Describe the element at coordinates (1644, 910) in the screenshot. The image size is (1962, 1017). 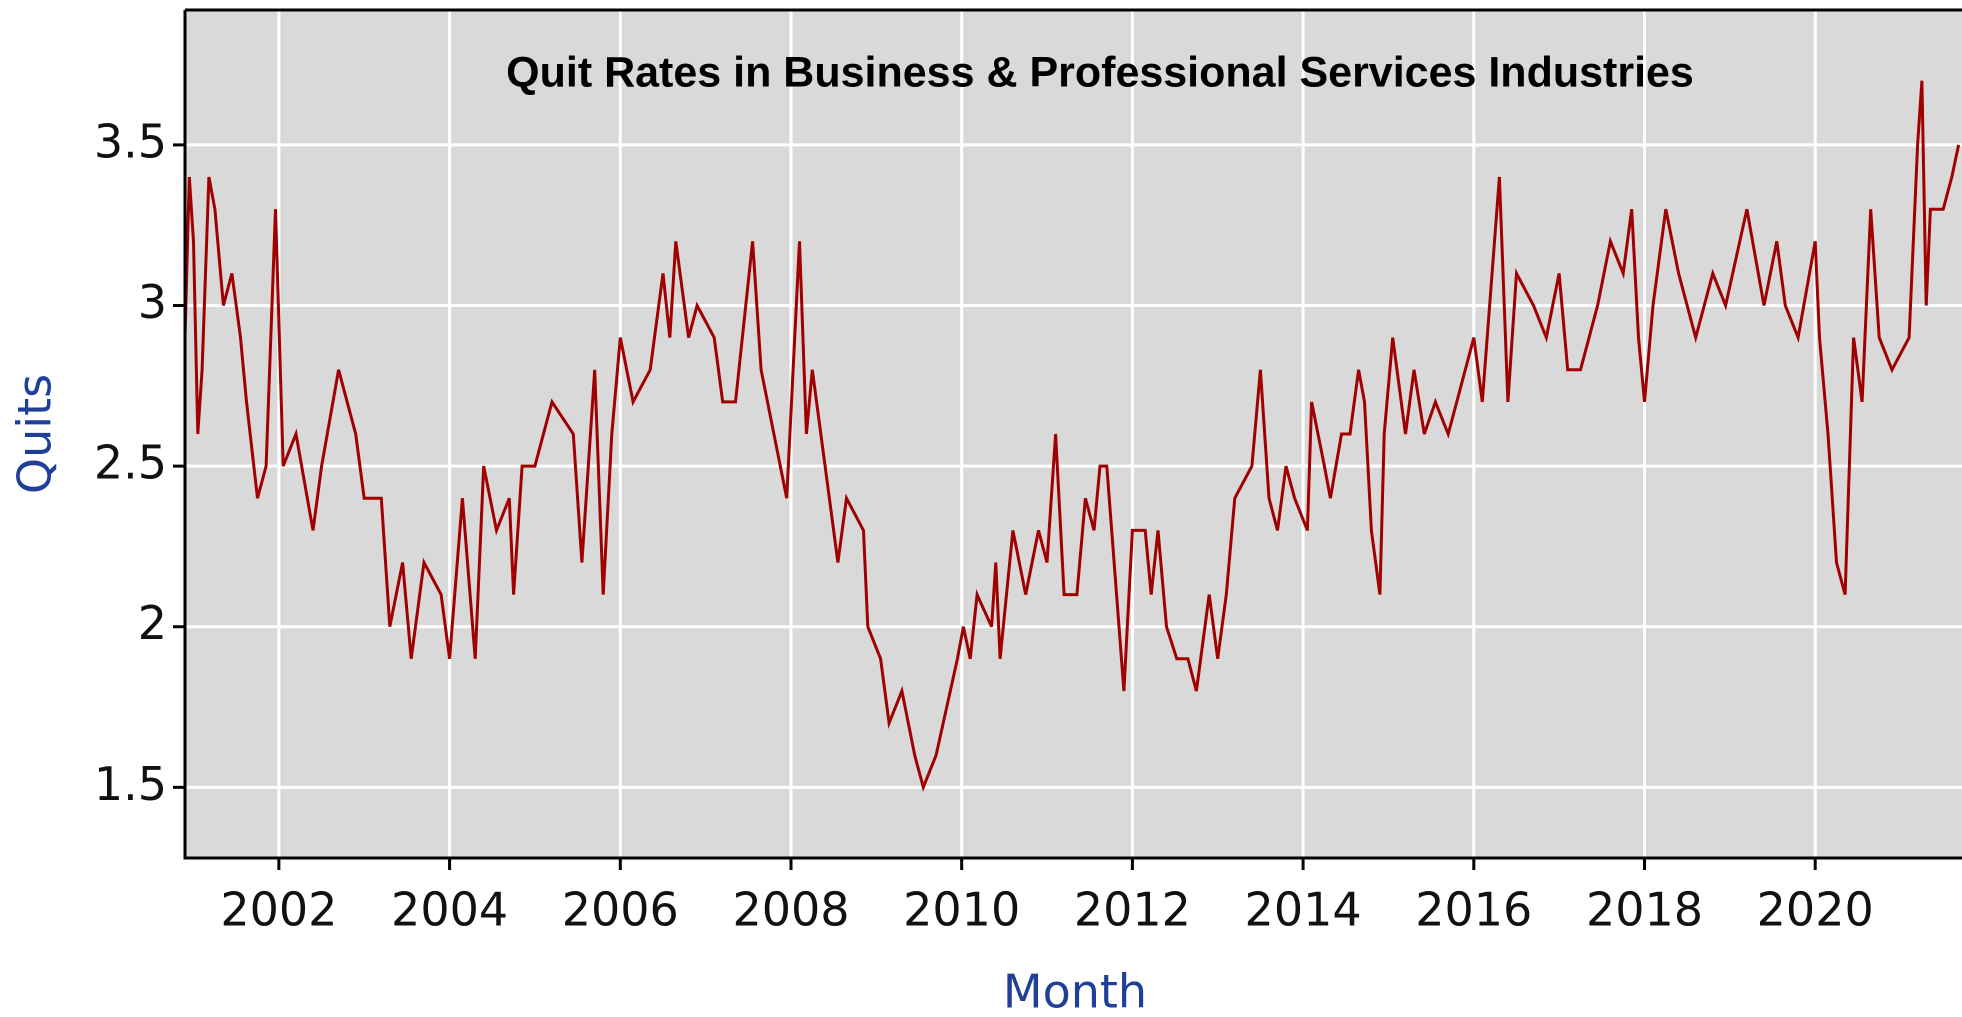
I see `x-tick-label: 2018` at that location.